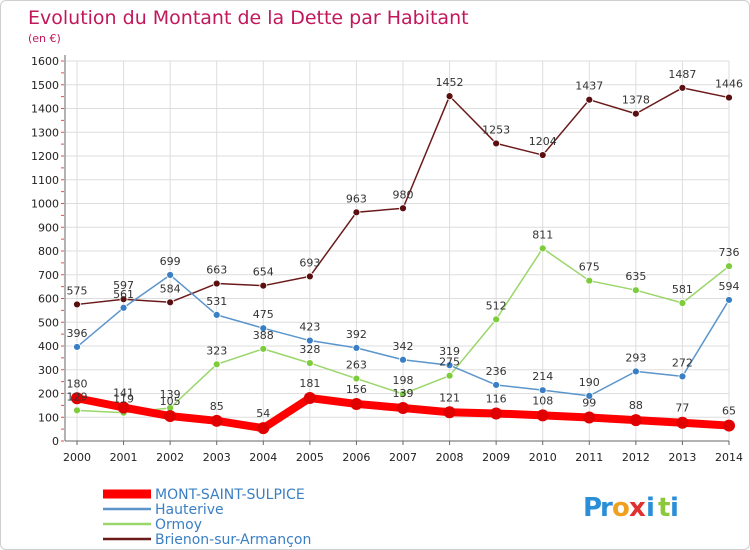  Describe the element at coordinates (729, 286) in the screenshot. I see `data-label: 594` at that location.